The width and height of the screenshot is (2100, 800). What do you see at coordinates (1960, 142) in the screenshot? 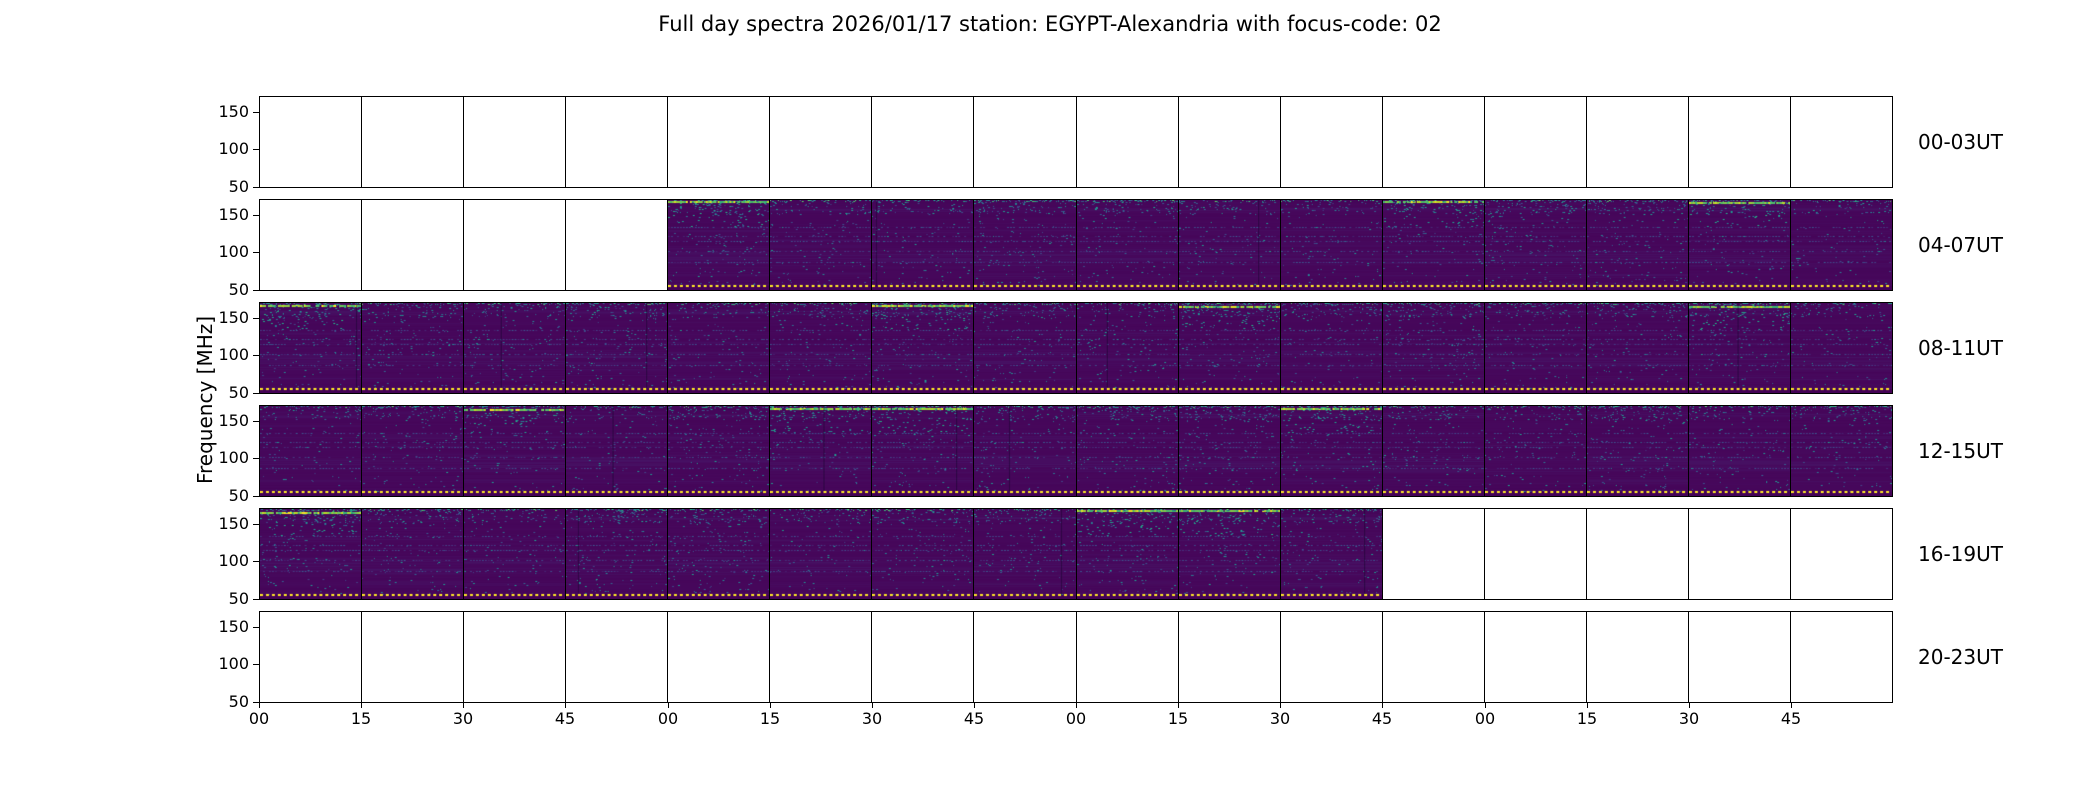
I see `row-time-label: 00-03UT` at bounding box center [1960, 142].